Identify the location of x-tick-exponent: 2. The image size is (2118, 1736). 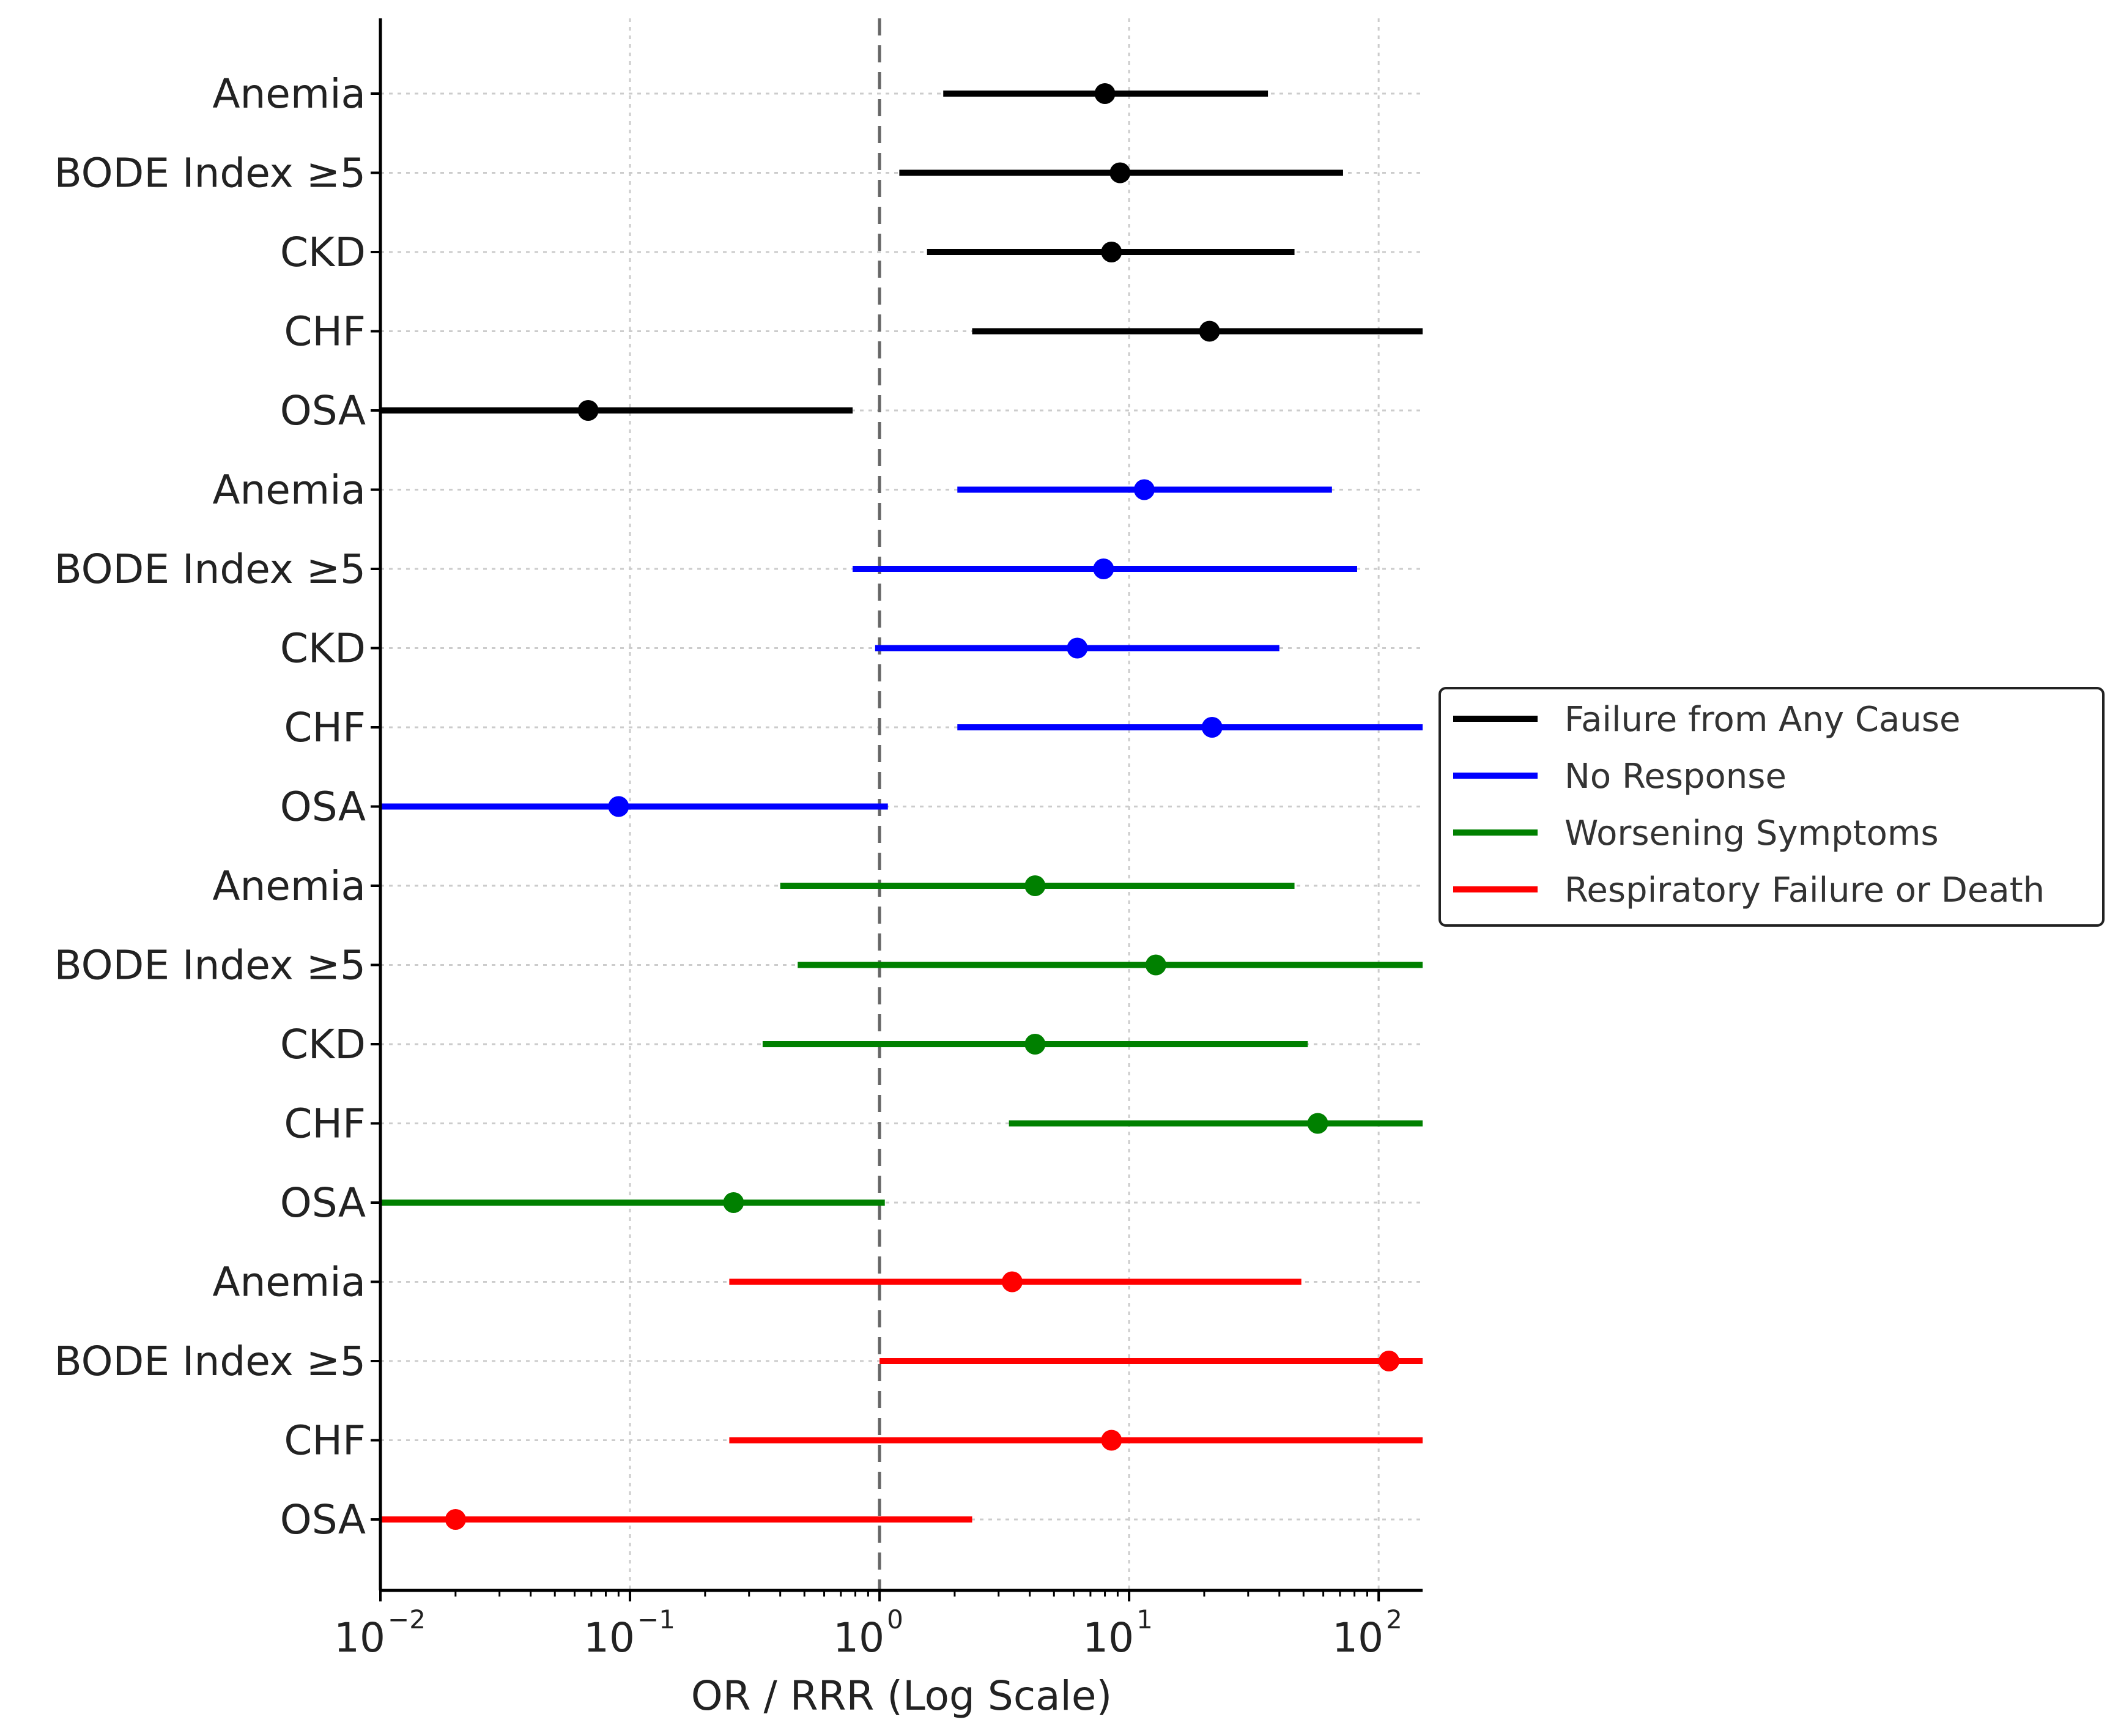
(1394, 1619).